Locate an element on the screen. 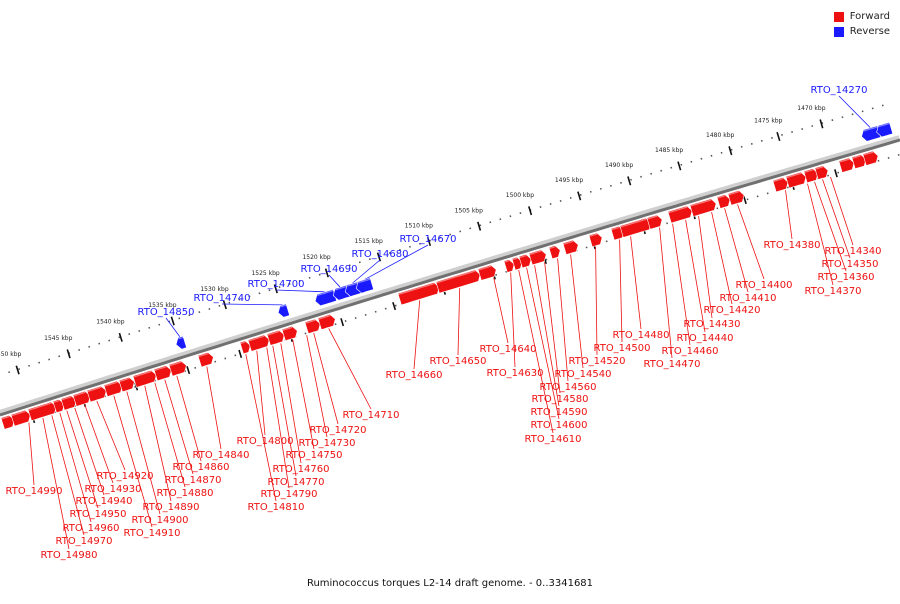  gene-label-rto-14700: RTO_14700 is located at coordinates (275, 284).